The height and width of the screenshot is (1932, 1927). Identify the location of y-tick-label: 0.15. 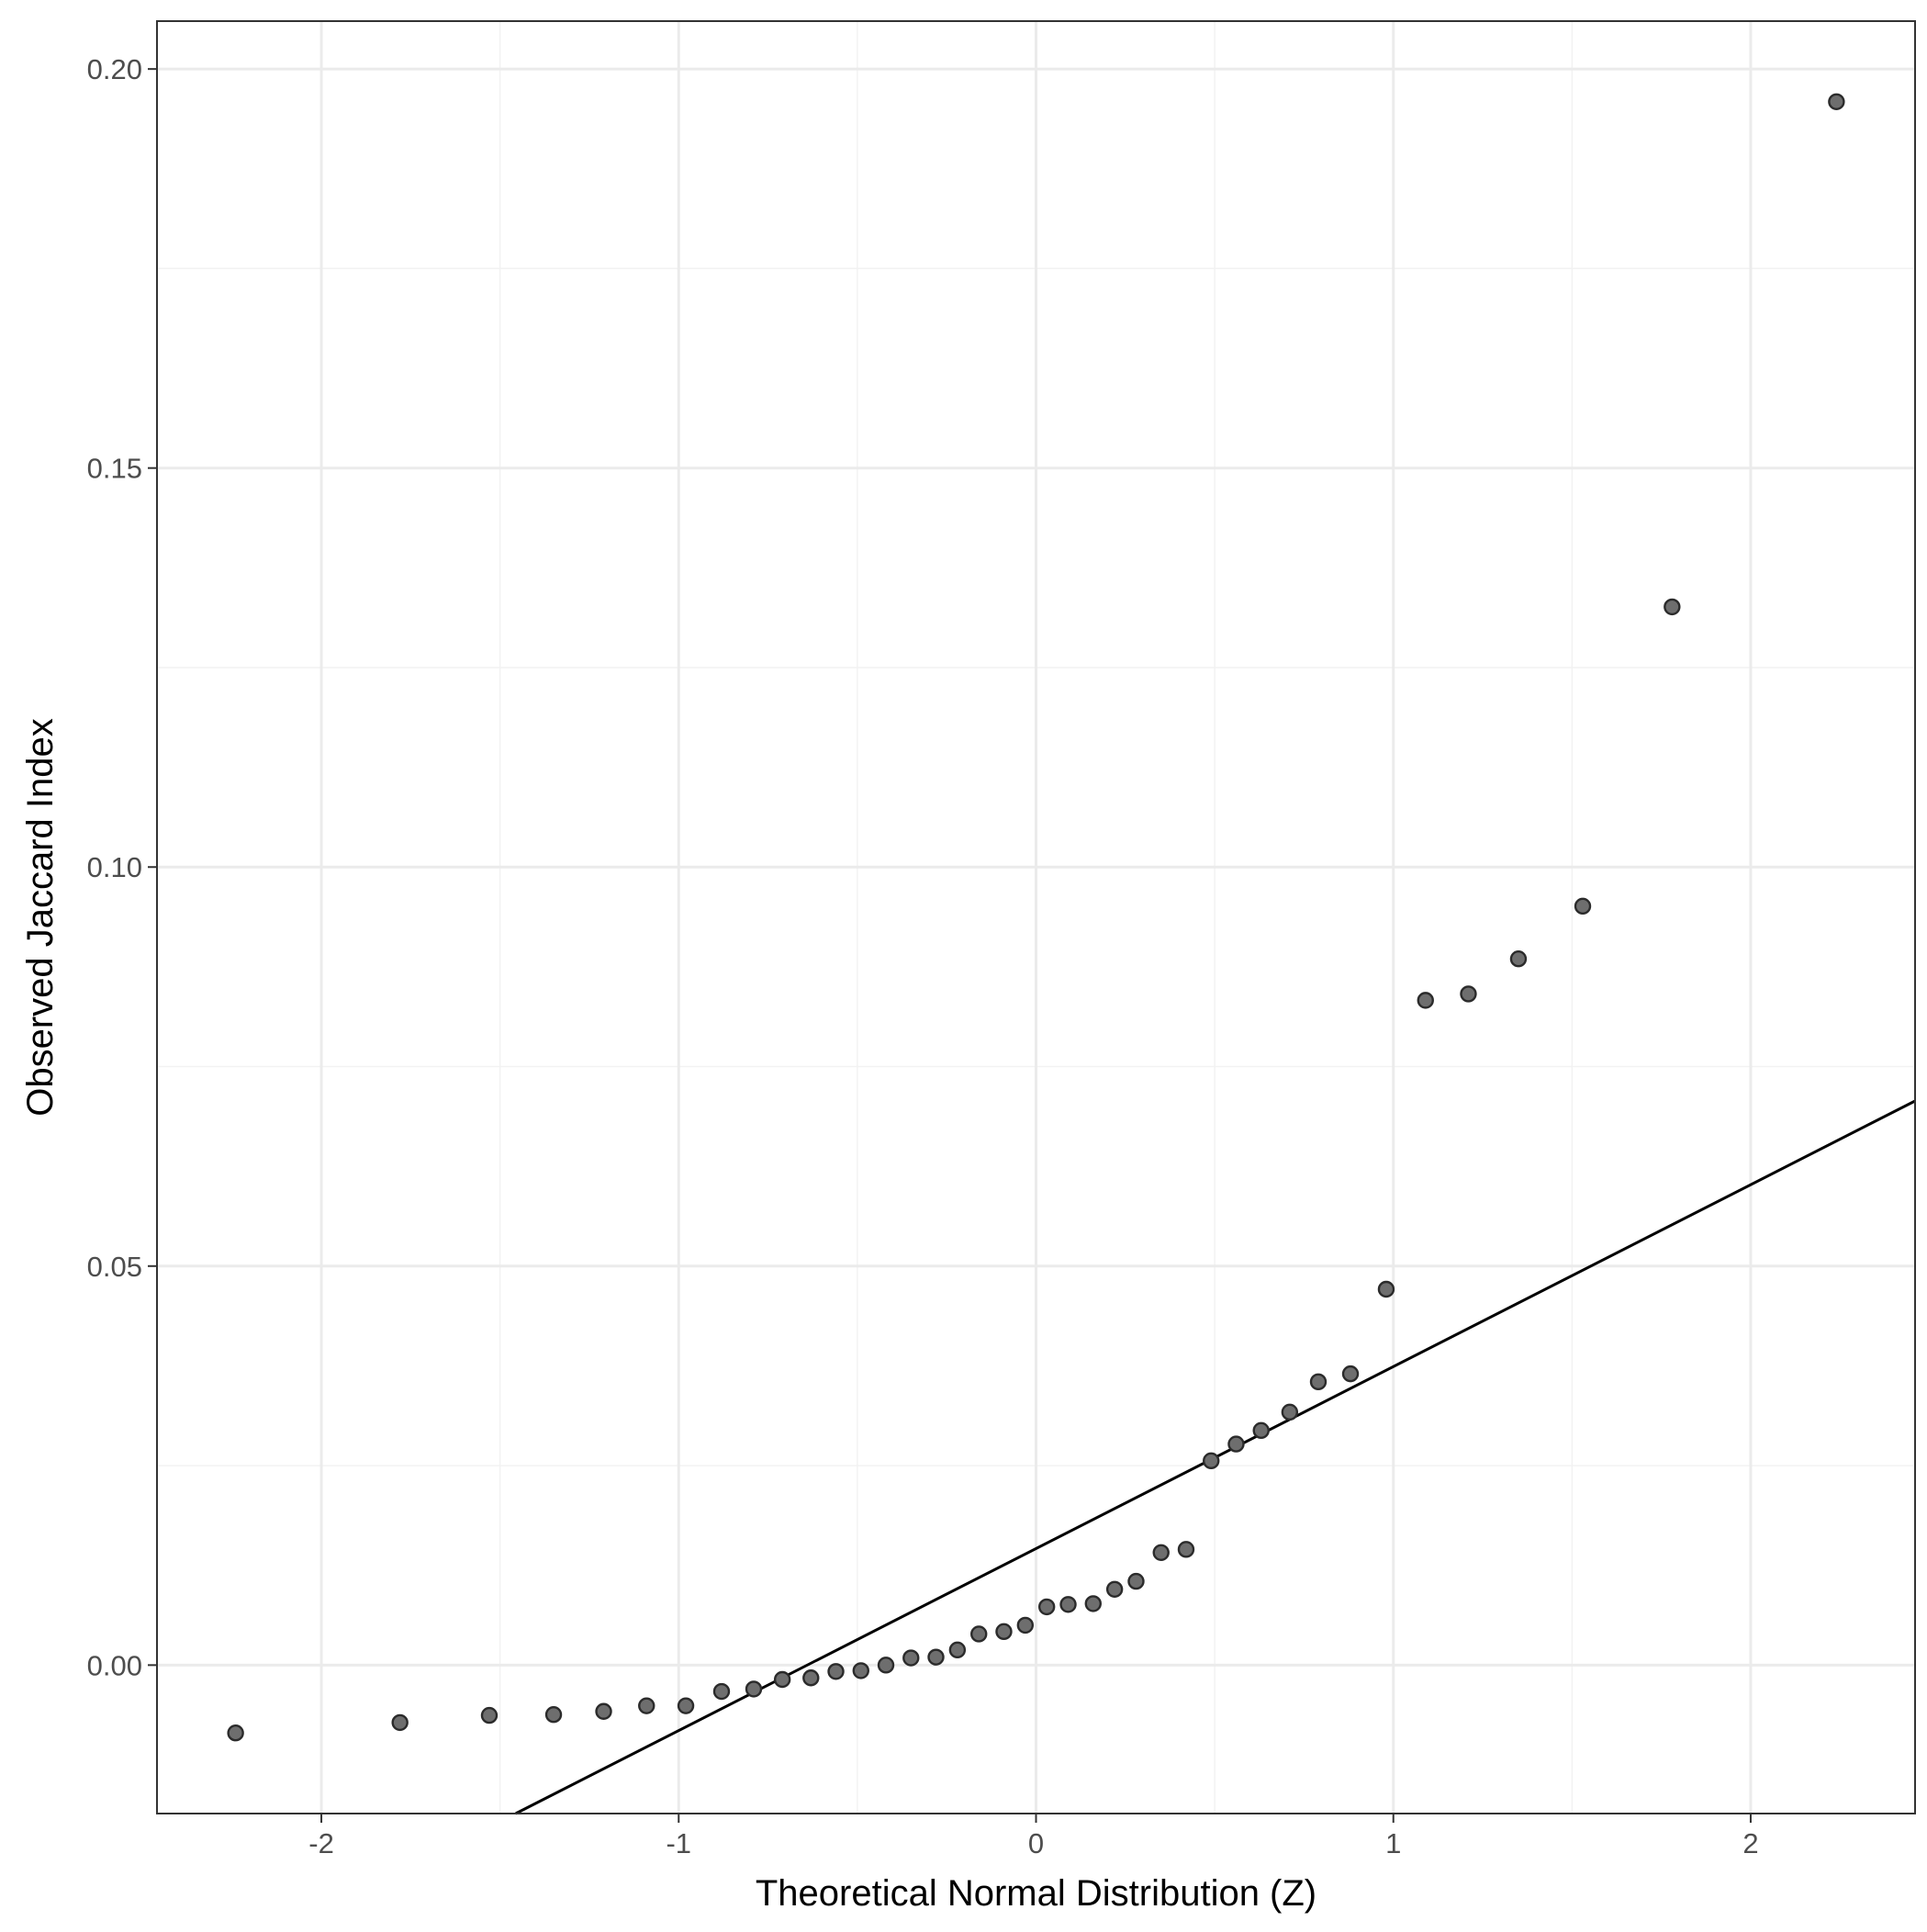
(115, 469).